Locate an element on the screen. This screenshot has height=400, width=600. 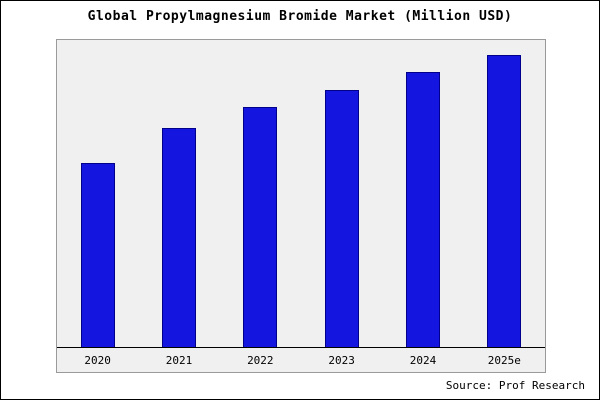
x-tick-label: 2024 is located at coordinates (423, 360).